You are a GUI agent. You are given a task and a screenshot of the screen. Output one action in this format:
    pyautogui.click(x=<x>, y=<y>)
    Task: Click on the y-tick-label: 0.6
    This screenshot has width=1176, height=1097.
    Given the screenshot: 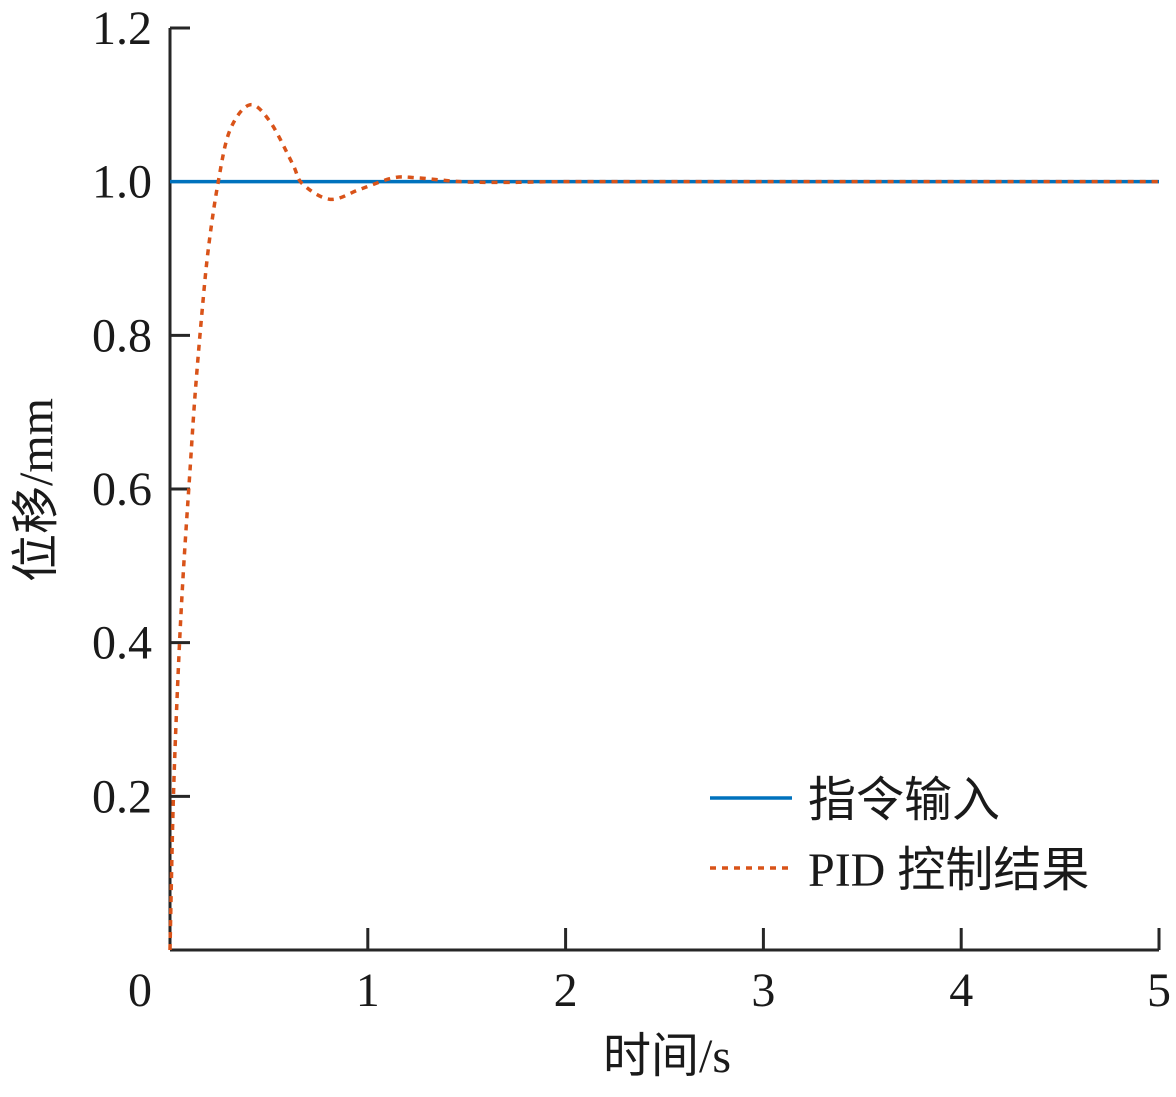 What is the action you would take?
    pyautogui.click(x=122, y=489)
    